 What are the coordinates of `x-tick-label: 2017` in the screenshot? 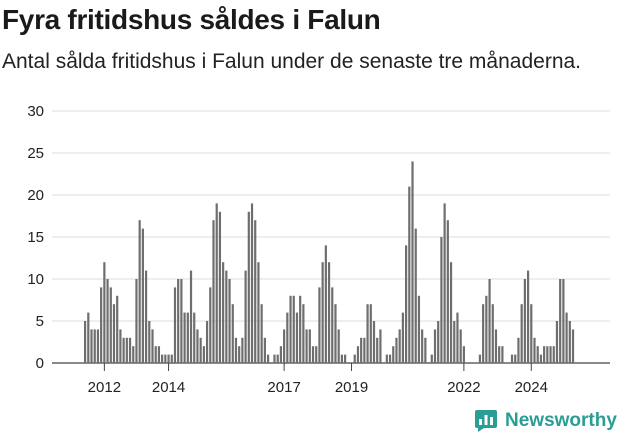 It's located at (283, 387).